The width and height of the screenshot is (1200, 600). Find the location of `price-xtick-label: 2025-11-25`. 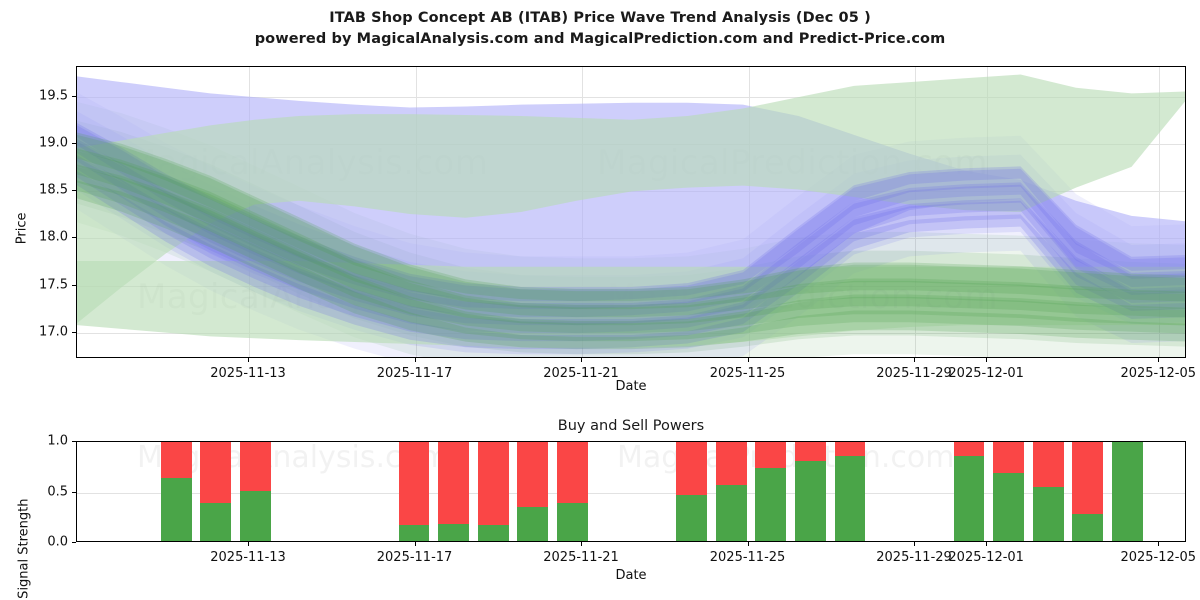

price-xtick-label: 2025-11-25 is located at coordinates (747, 373).